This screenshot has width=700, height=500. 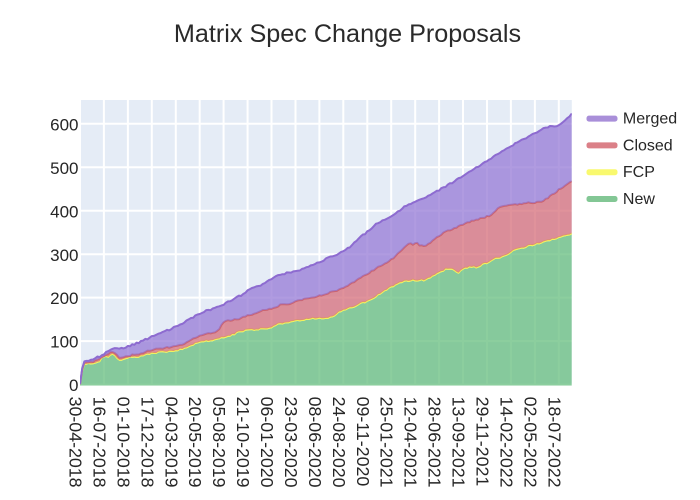 What do you see at coordinates (339, 442) in the screenshot?
I see `svg-text: 24-08-2020` at bounding box center [339, 442].